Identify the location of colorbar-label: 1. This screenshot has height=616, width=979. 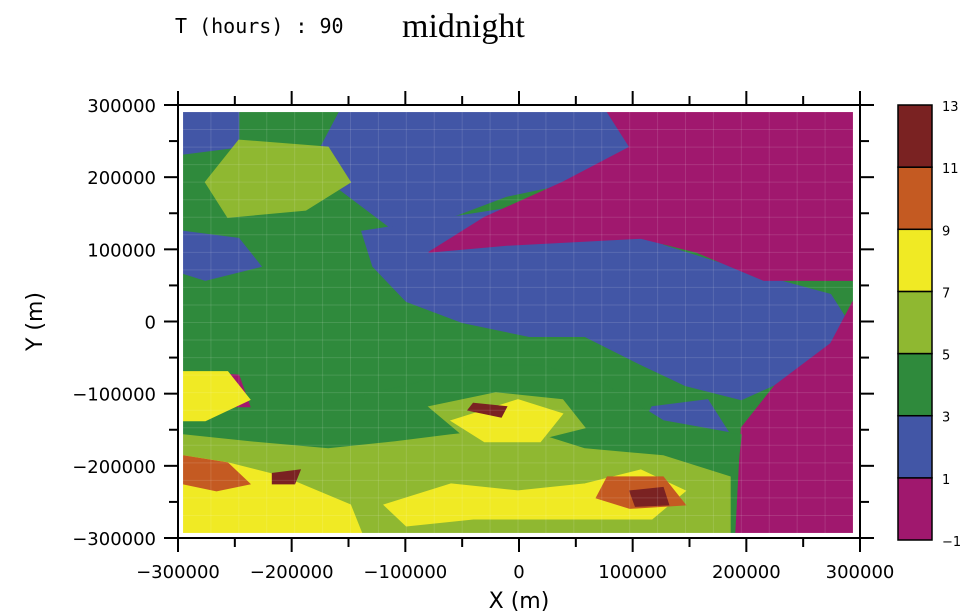
(946, 480).